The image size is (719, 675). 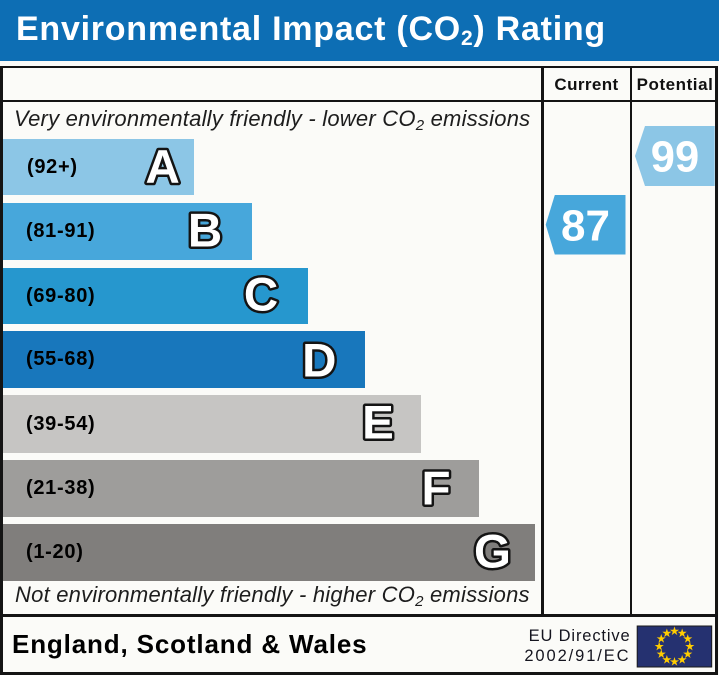 What do you see at coordinates (675, 157) in the screenshot?
I see `svg-text: 99` at bounding box center [675, 157].